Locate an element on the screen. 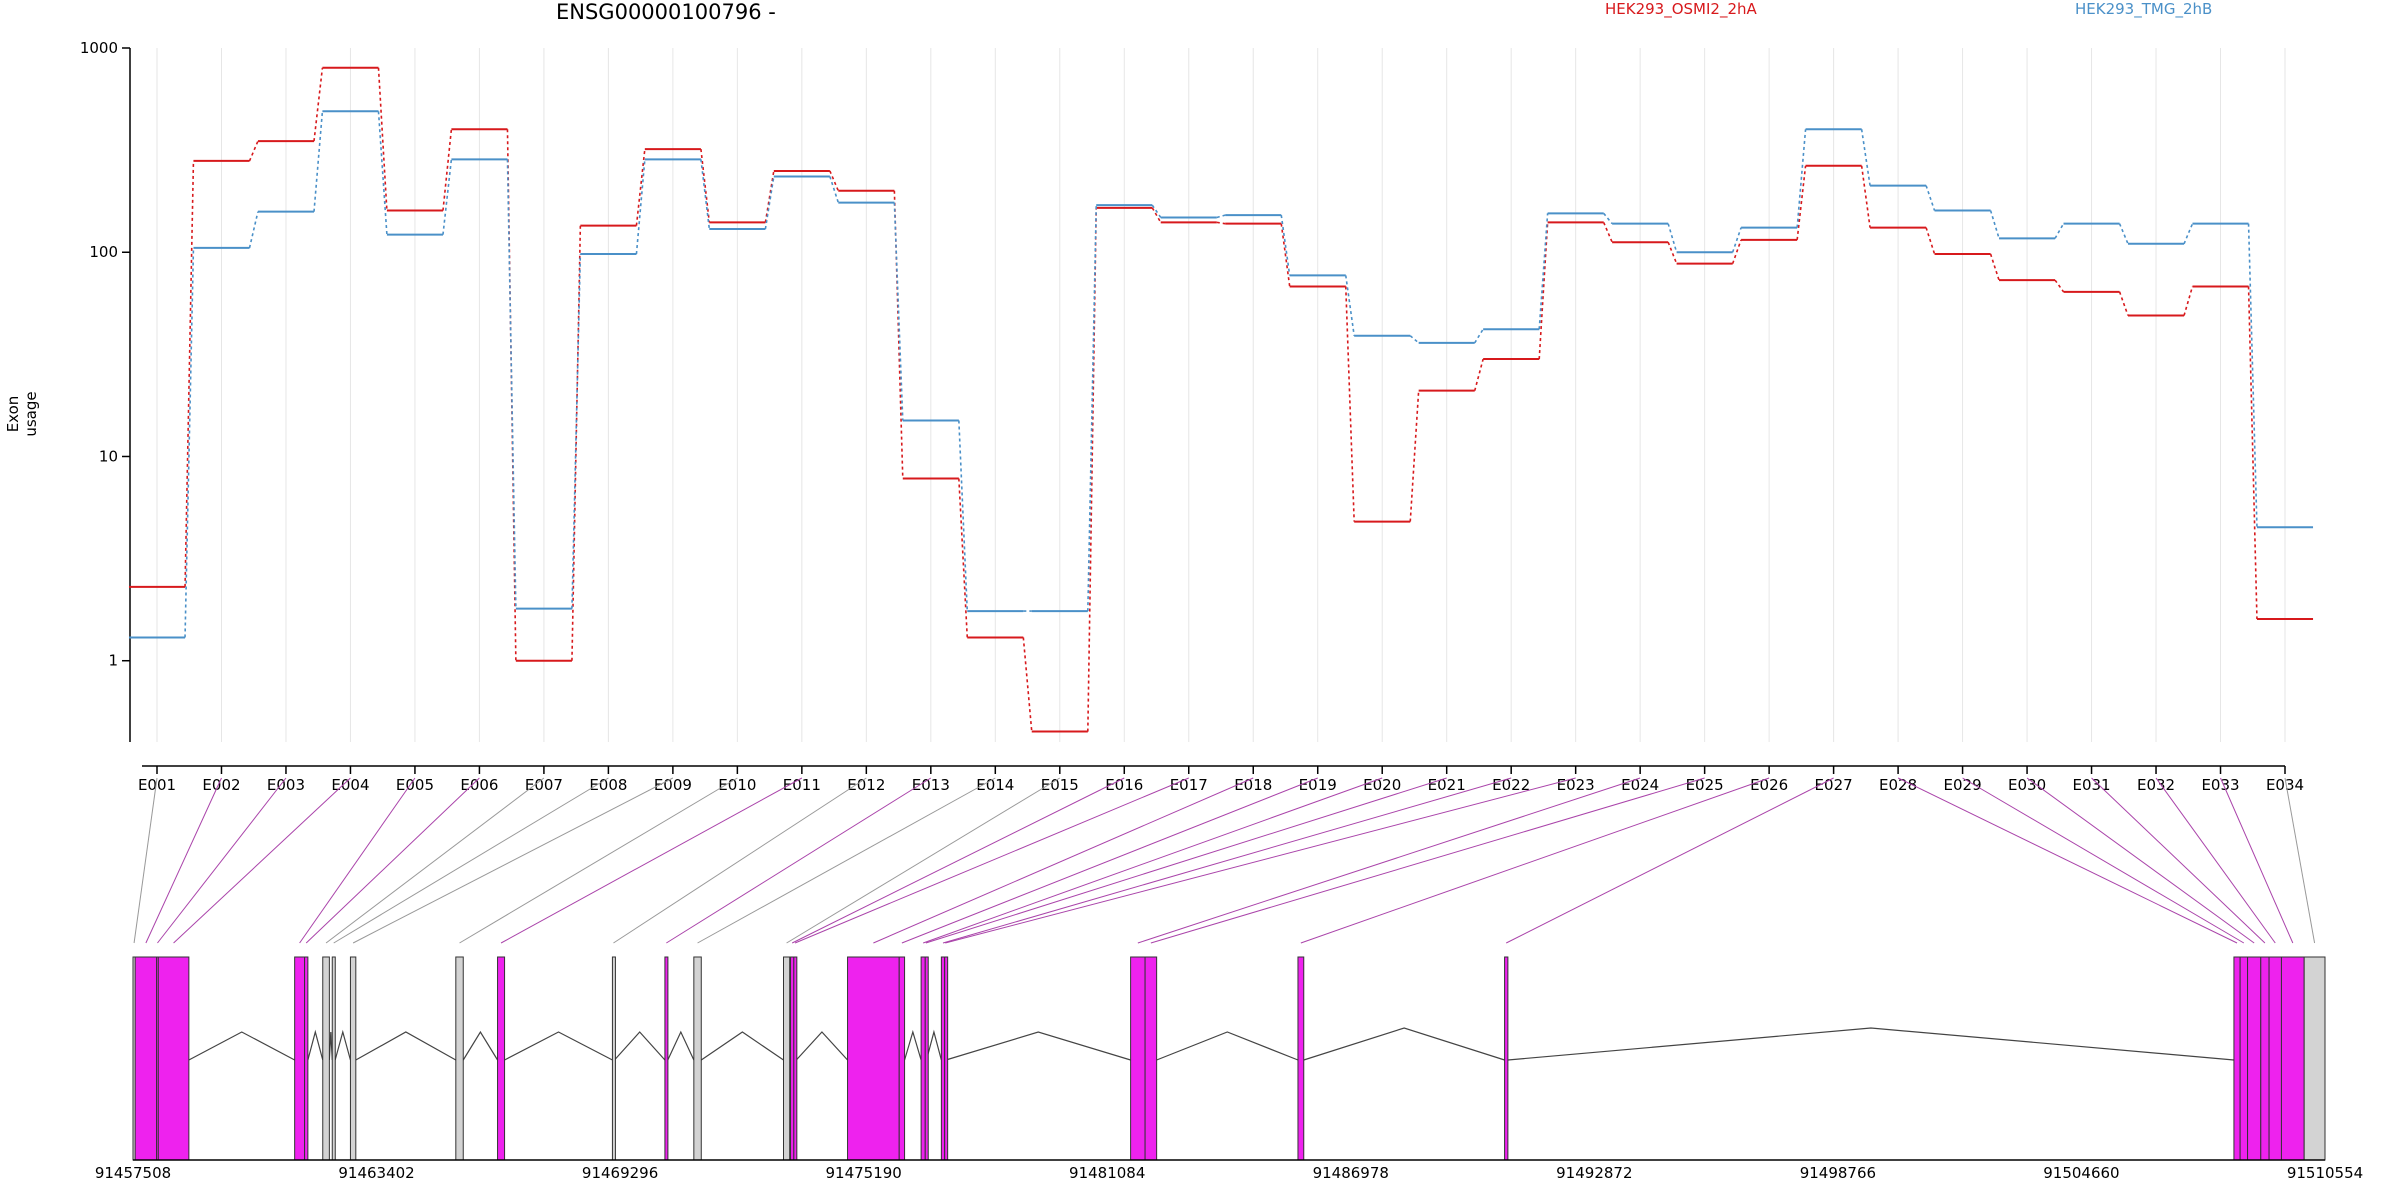 The height and width of the screenshot is (1200, 2400). genomic-axis-label: 91504660 is located at coordinates (2081, 1173).